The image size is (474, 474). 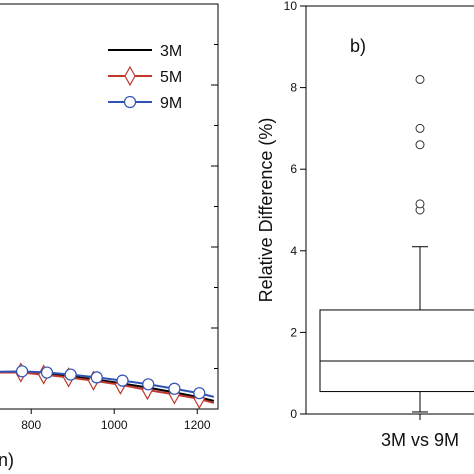 What do you see at coordinates (293, 251) in the screenshot?
I see `panel-b-y-tick-label: 4` at bounding box center [293, 251].